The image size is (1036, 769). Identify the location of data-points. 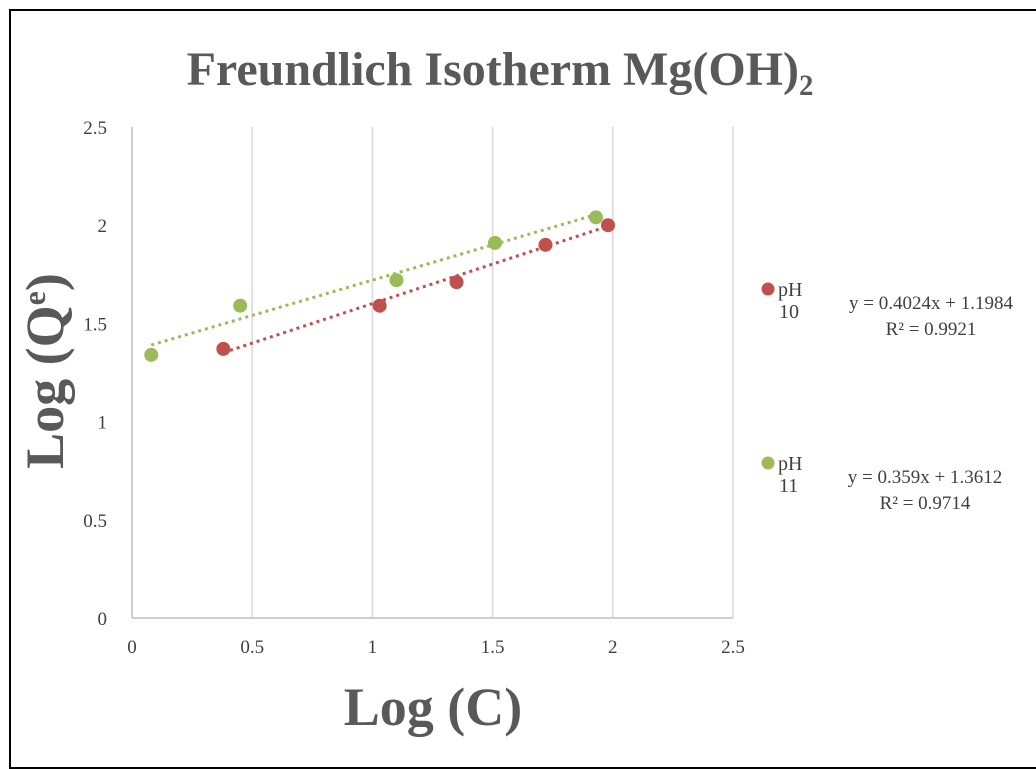
(379, 286).